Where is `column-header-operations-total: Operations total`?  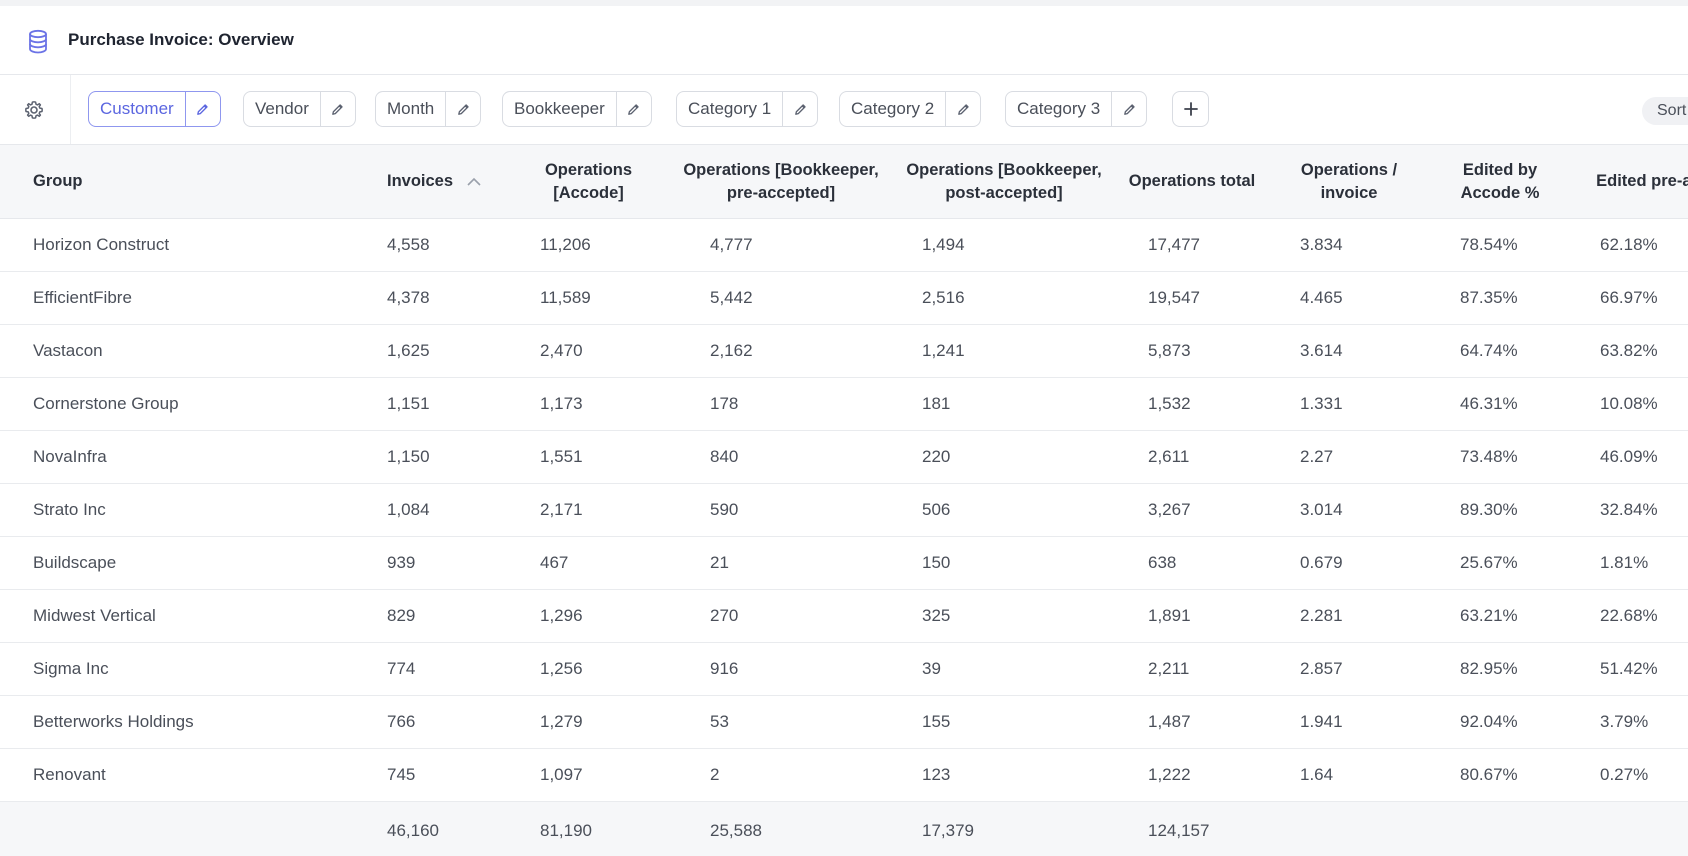
column-header-operations-total: Operations total is located at coordinates (1192, 182).